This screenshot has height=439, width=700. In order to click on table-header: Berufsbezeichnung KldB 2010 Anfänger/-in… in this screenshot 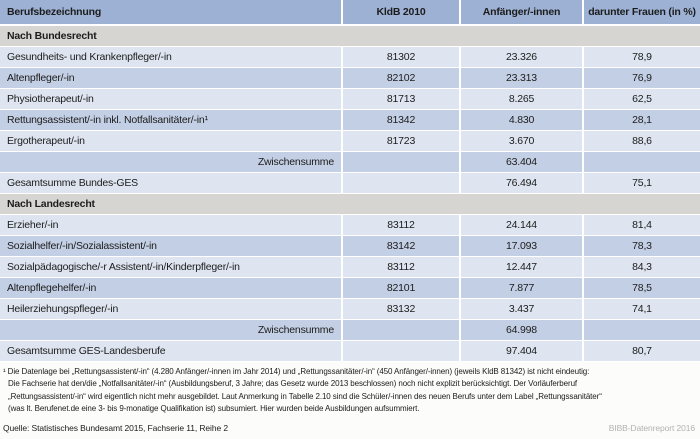, I will do `click(350, 13)`.